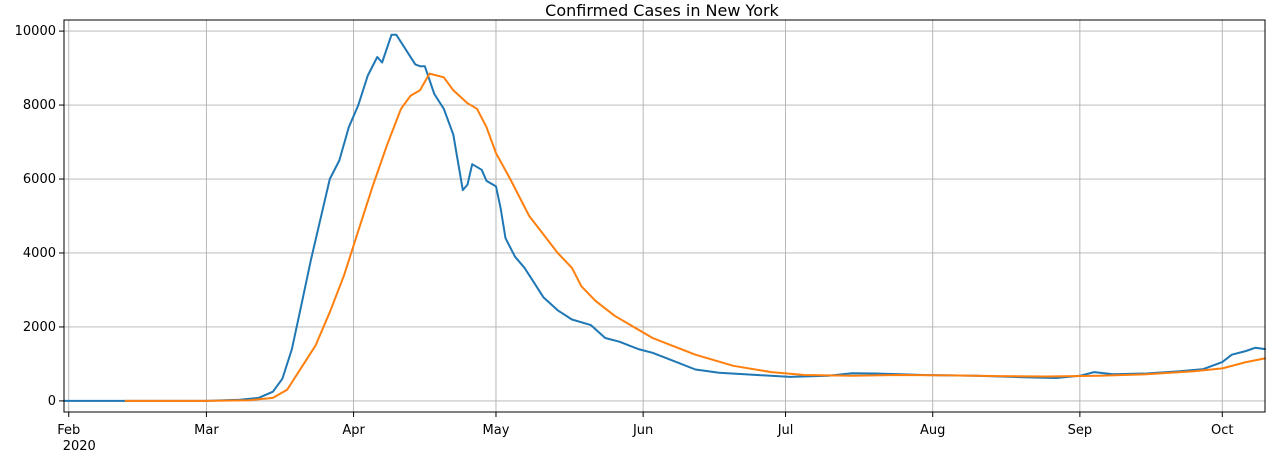 Image resolution: width=1280 pixels, height=463 pixels. I want to click on x-tick-label: May, so click(496, 430).